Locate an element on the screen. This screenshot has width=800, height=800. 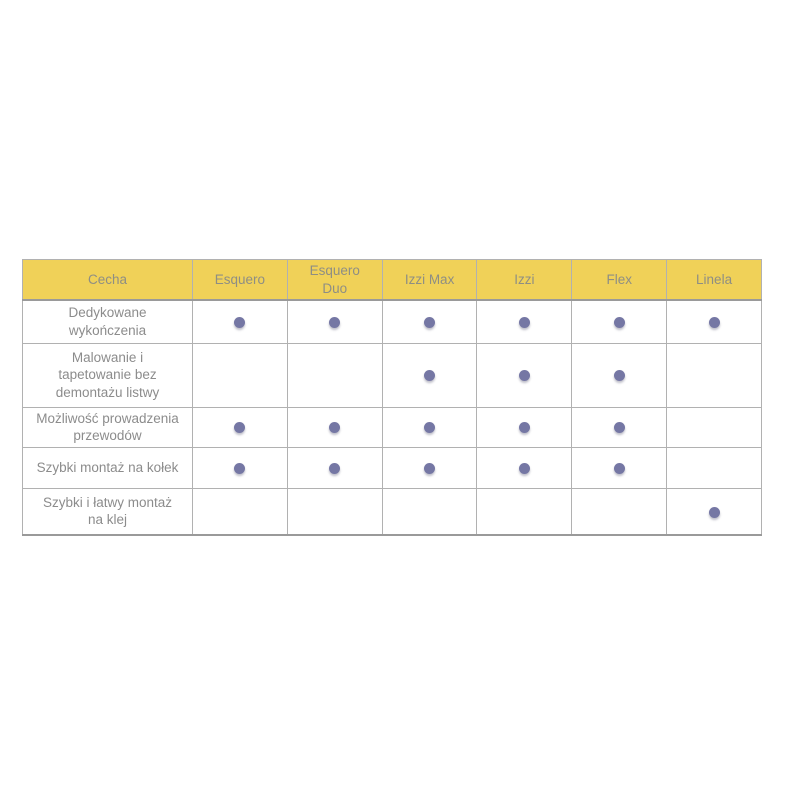
product-column-header: Izzi is located at coordinates (524, 280).